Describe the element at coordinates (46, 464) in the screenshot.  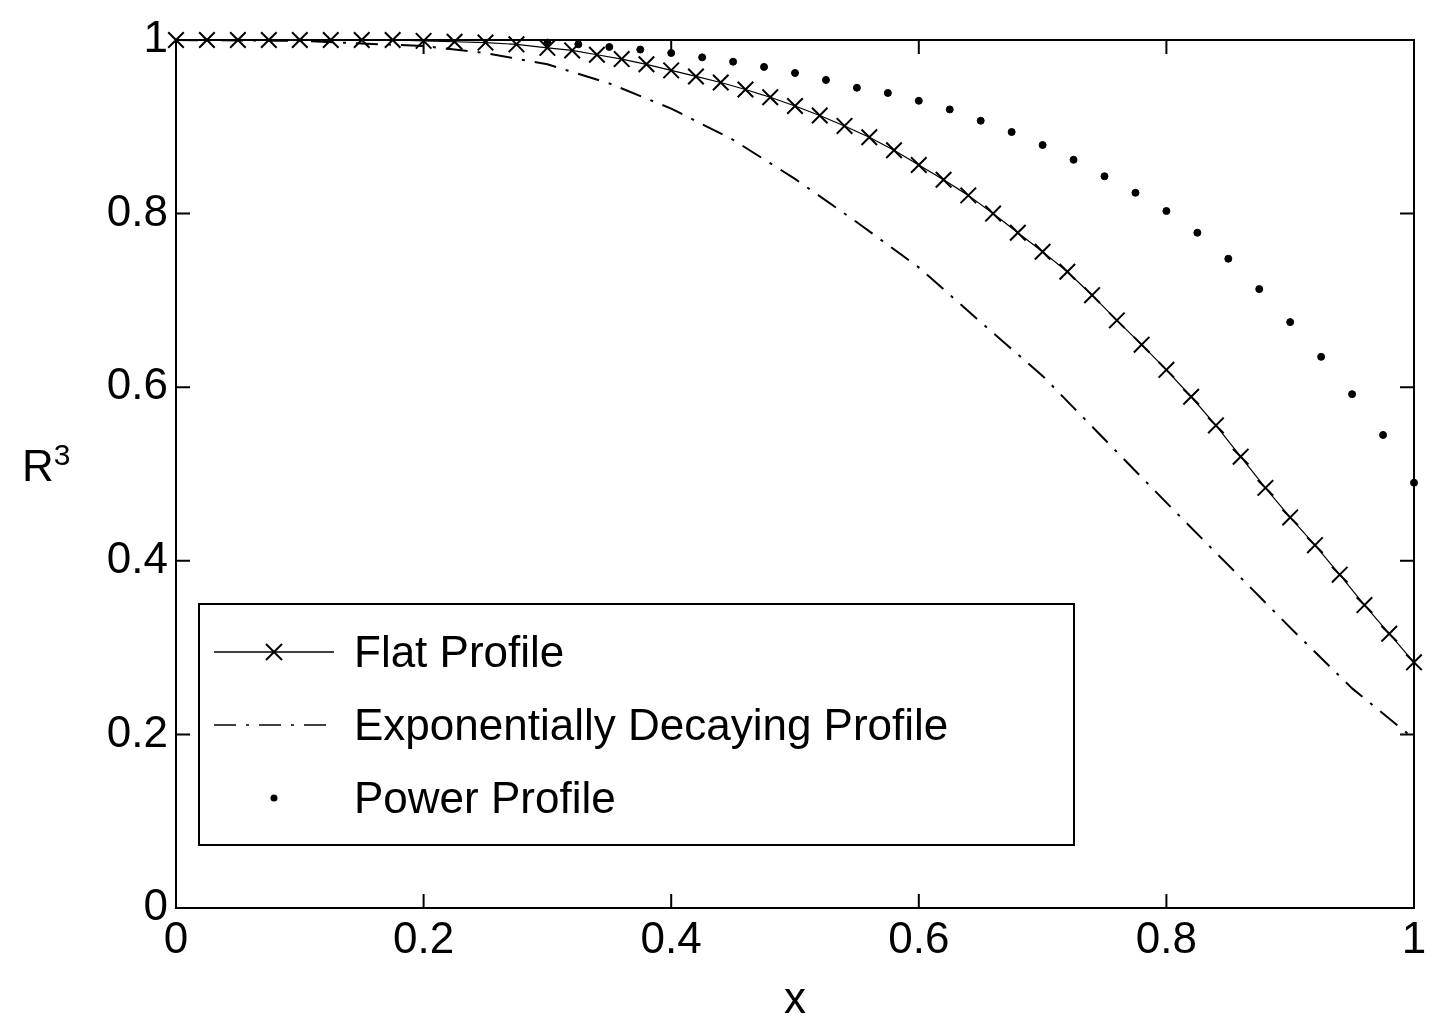
I see `y-axis-title: R$^{3}$` at that location.